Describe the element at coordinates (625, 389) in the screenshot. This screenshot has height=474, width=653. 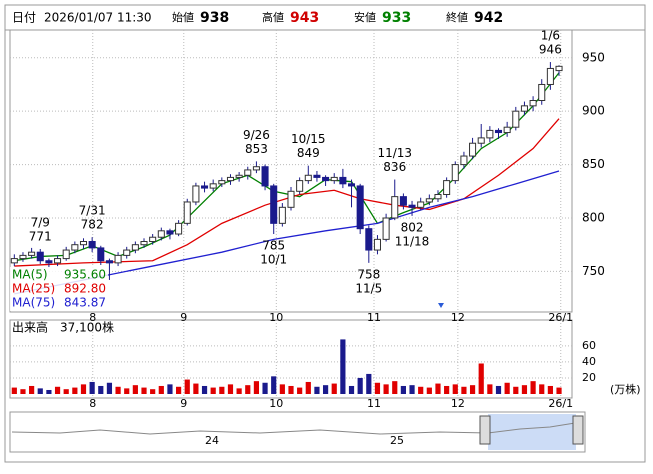
I see `volume-unit: (万株)` at that location.